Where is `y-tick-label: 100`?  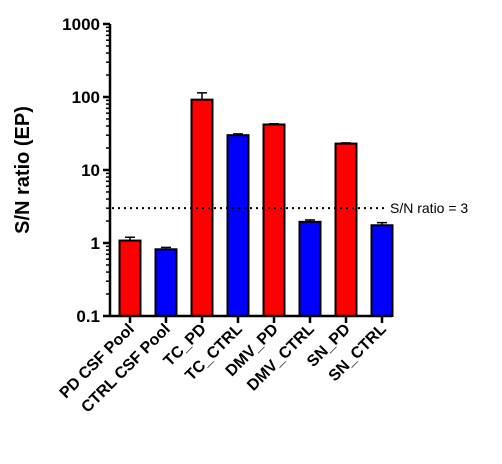
y-tick-label: 100 is located at coordinates (86, 97).